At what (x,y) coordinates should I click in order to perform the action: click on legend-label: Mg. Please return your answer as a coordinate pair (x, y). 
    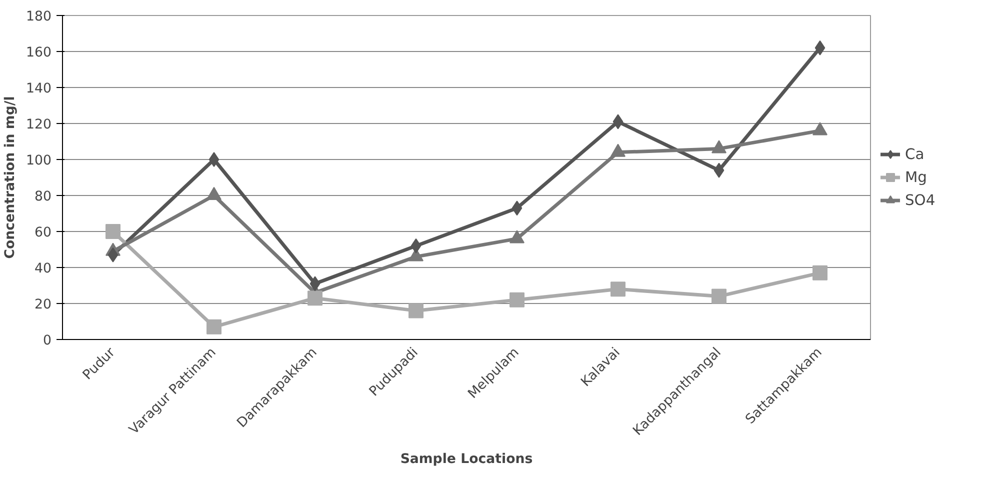
    Looking at the image, I should click on (916, 177).